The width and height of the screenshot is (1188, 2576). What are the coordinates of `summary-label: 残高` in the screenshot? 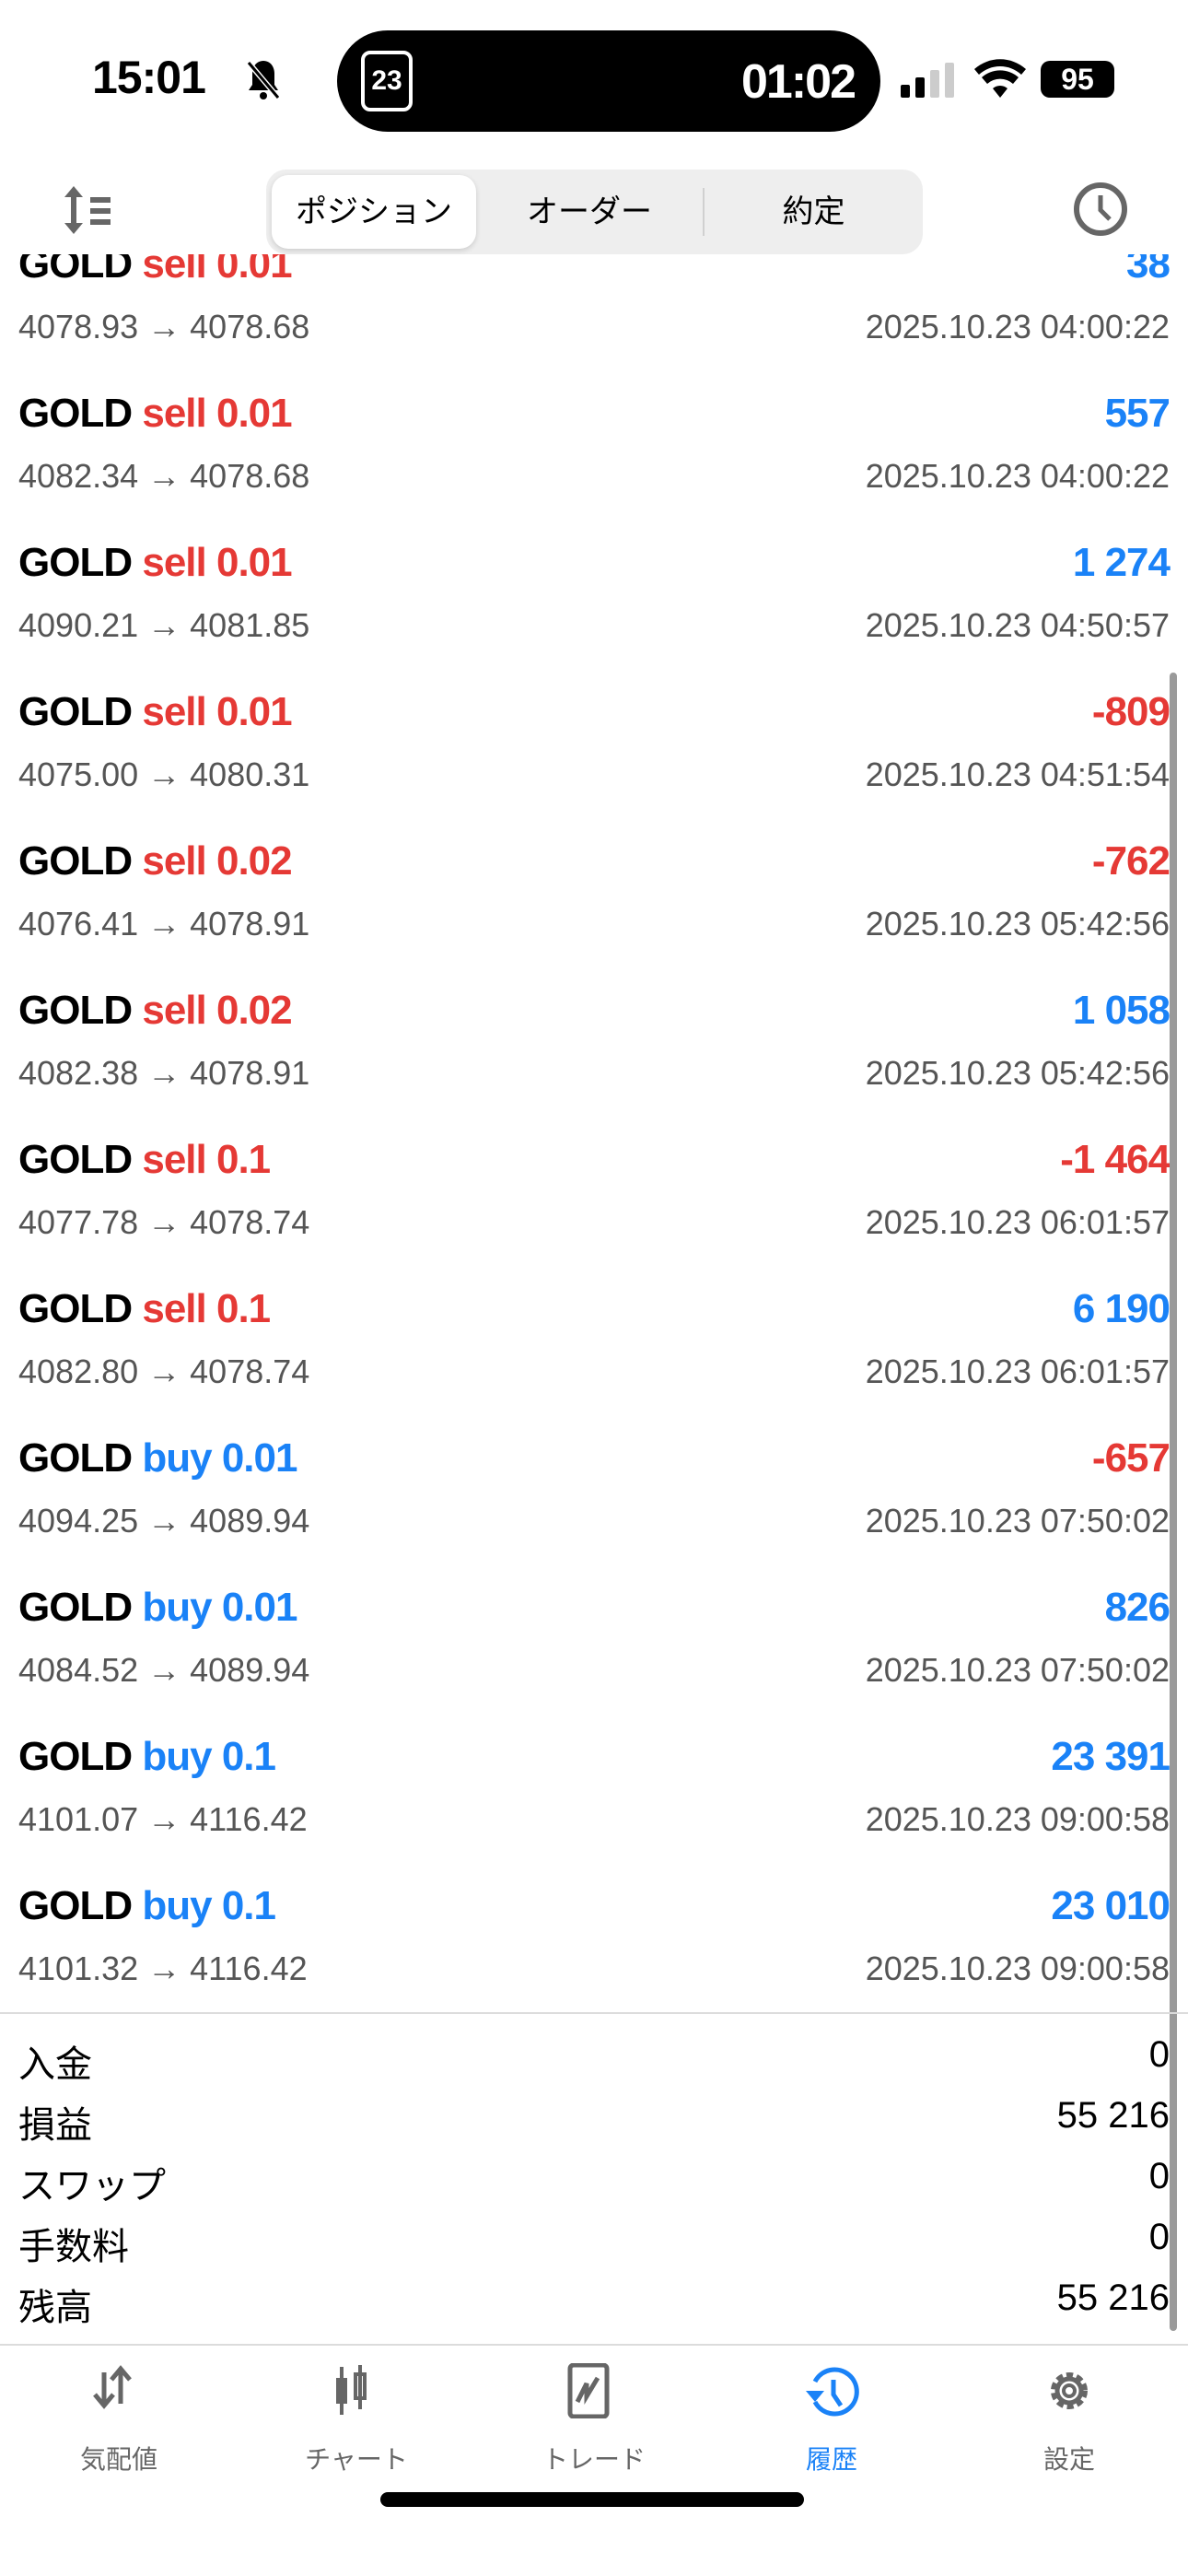 It's located at (55, 2308).